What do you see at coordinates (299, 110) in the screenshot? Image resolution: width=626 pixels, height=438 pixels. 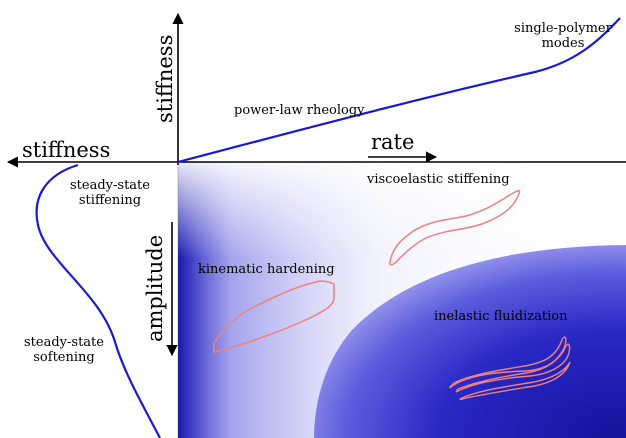 I see `power-law-rheology-label: power-law rheology` at bounding box center [299, 110].